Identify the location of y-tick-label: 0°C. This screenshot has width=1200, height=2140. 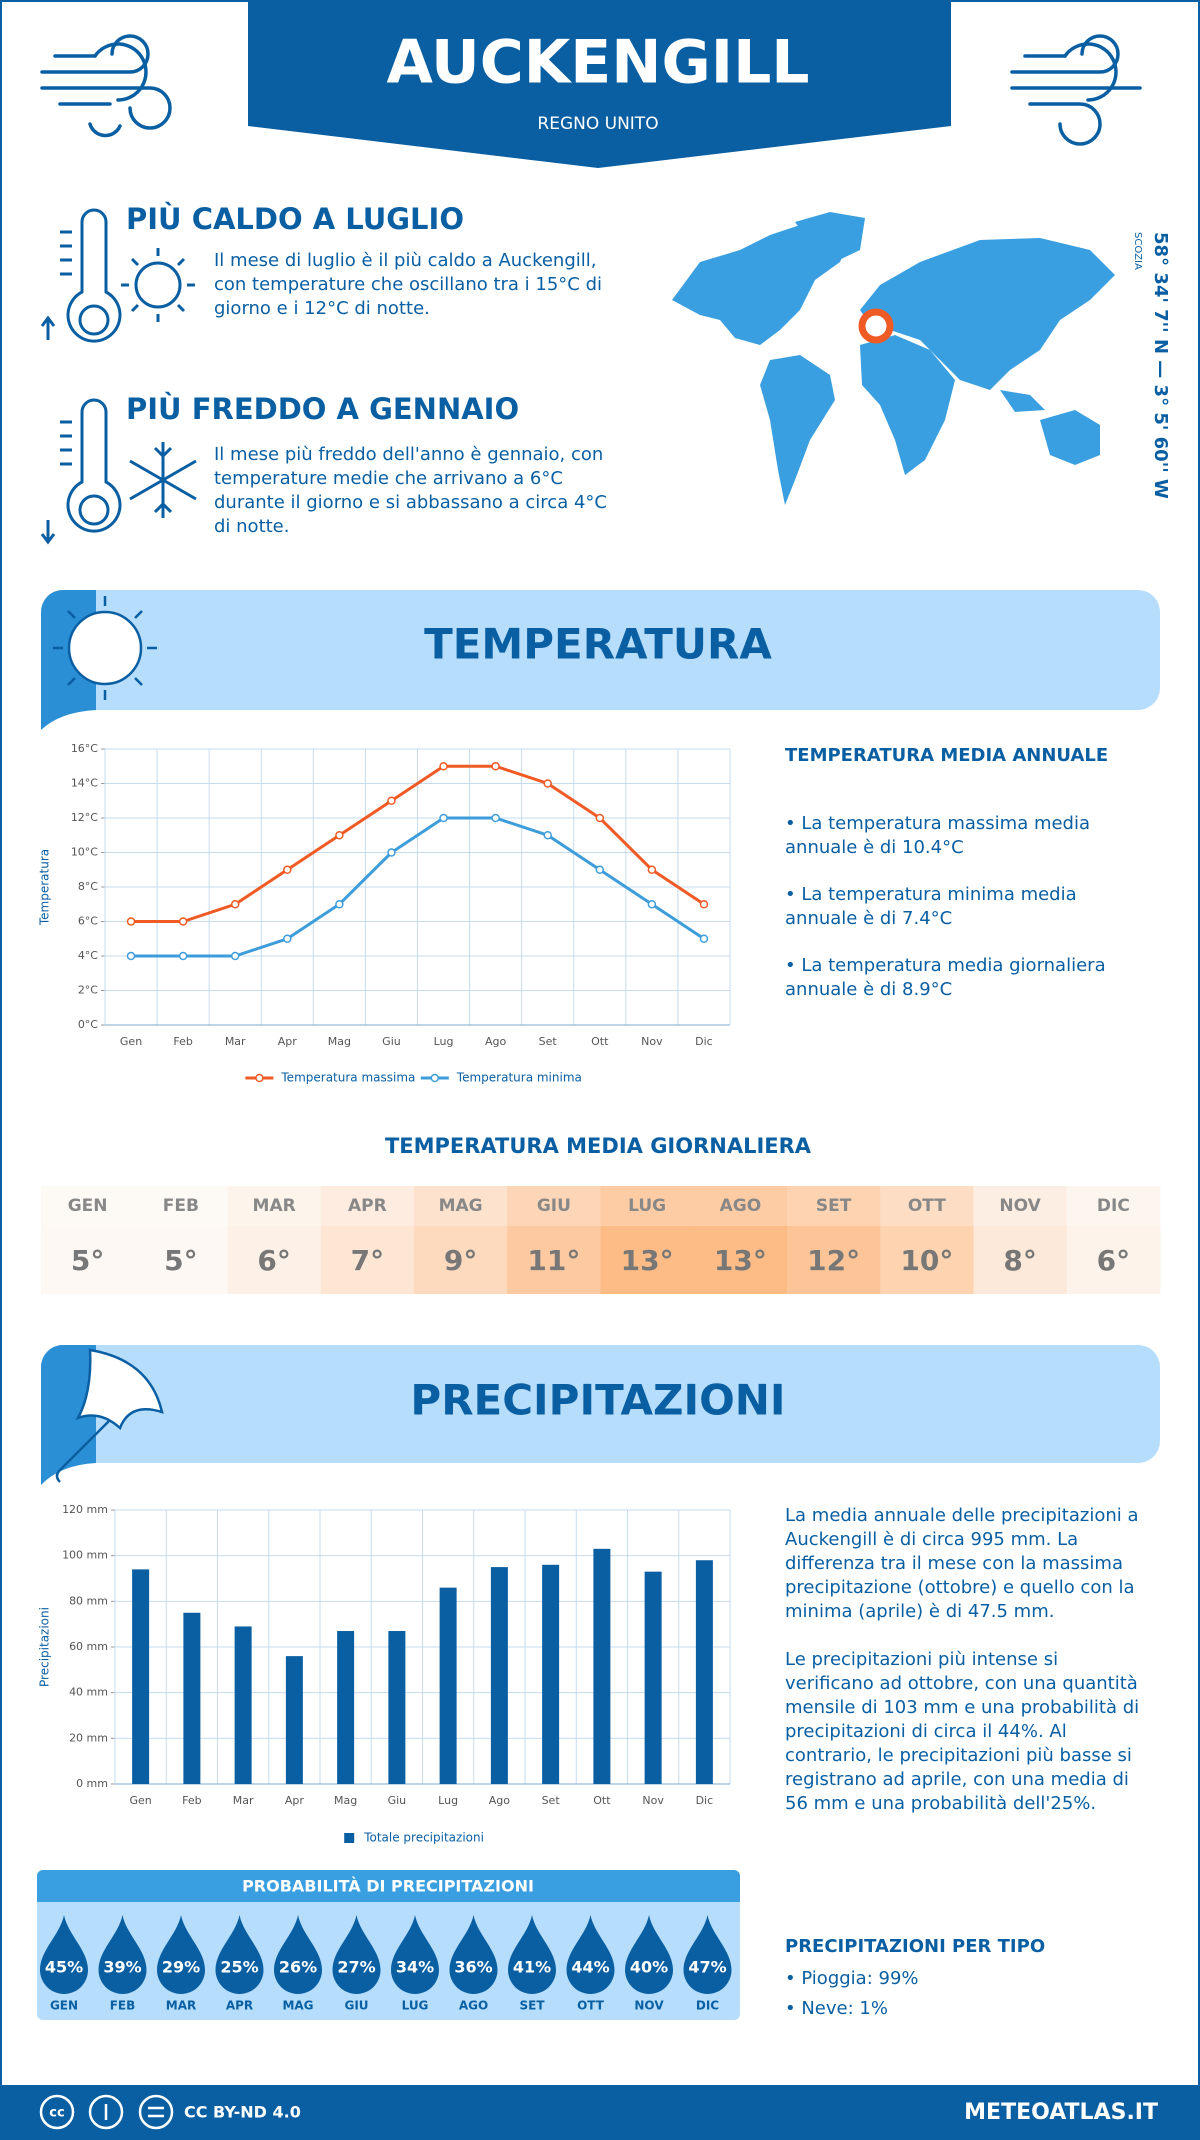
(88, 1024).